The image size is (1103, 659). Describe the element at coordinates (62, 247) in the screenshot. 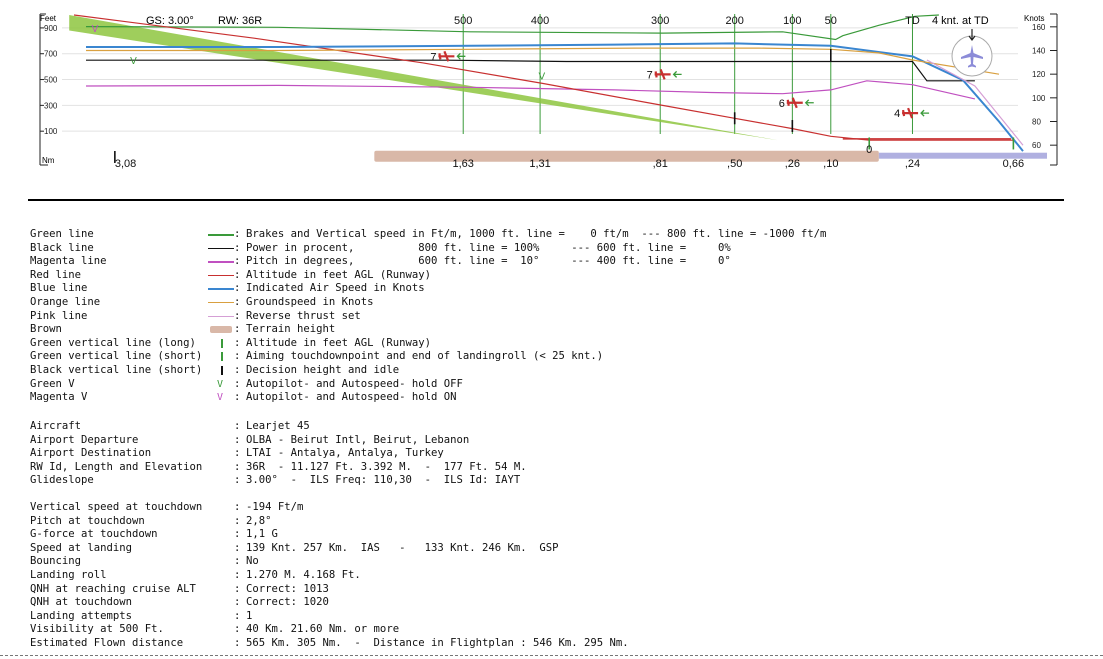

I see `legend-name: Black line` at that location.